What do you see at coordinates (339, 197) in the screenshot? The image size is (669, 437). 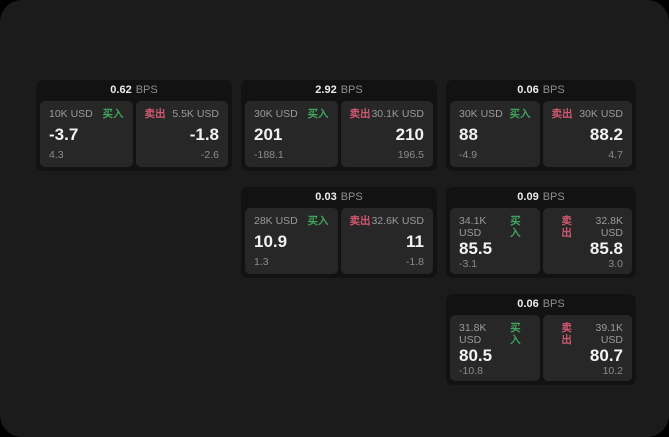 I see `bps-header: 0.03 BPS` at bounding box center [339, 197].